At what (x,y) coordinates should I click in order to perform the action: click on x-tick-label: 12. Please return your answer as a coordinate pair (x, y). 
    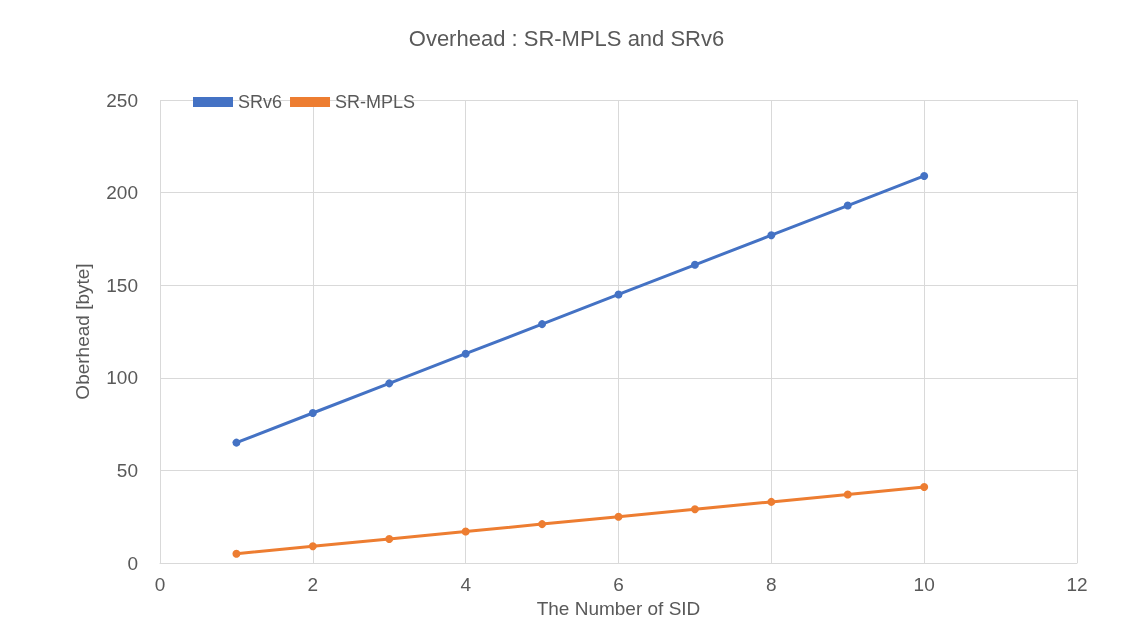
    Looking at the image, I should click on (1077, 584).